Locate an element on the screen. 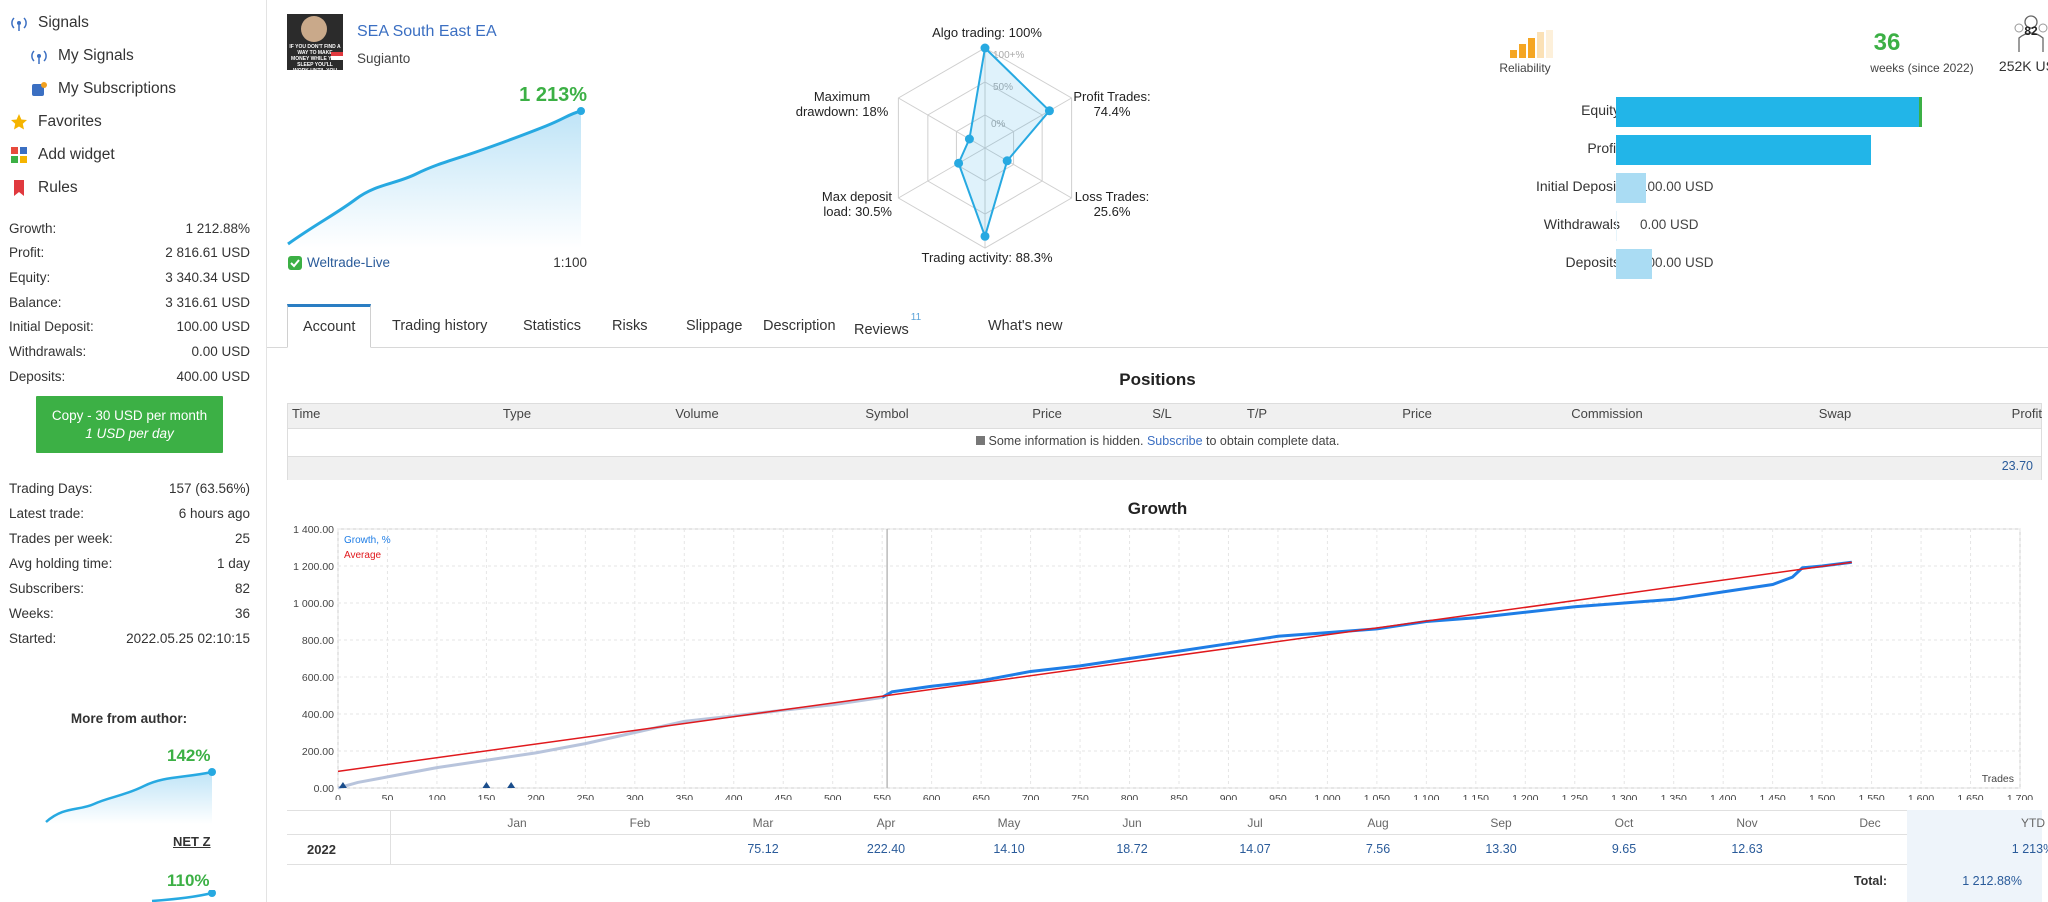  subscription-icon is located at coordinates (39, 89).